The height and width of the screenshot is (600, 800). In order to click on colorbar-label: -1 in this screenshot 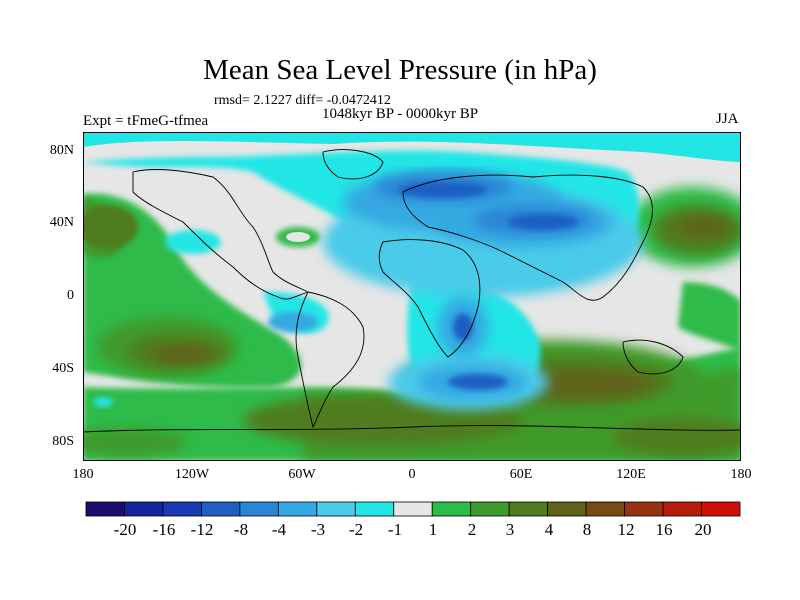, I will do `click(395, 529)`.